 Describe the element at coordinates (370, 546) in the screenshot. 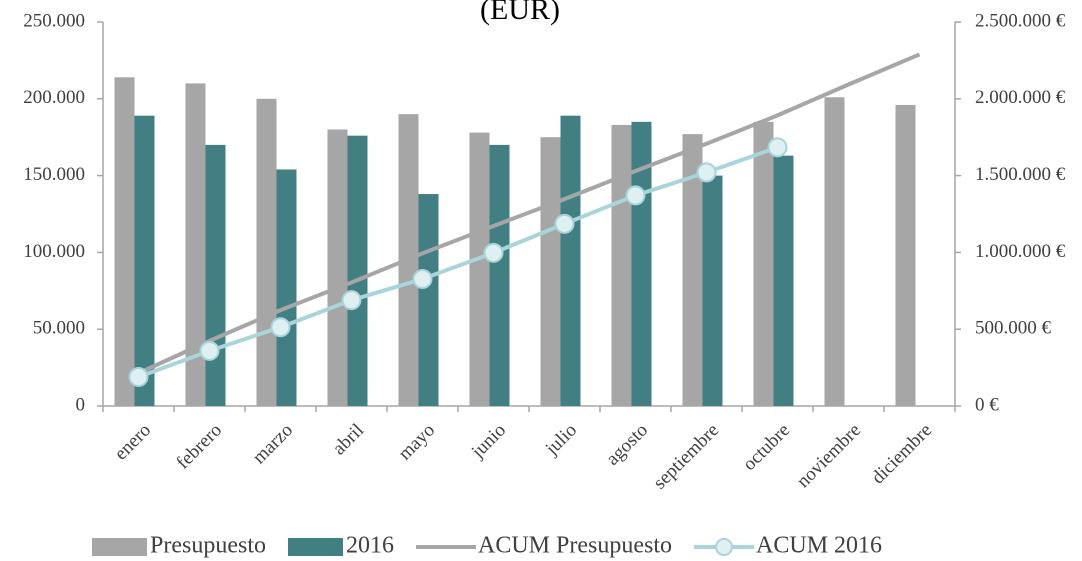

I see `legend-label: 2016` at that location.